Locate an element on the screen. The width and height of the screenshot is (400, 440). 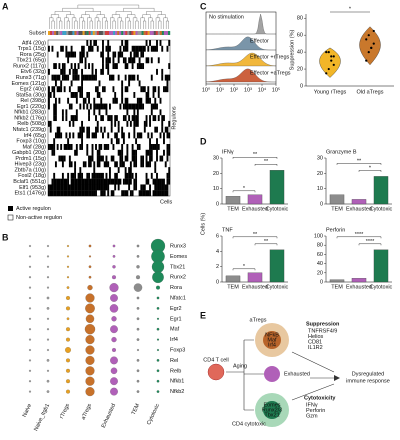
outcome-label: Dysregulated is located at coordinates (368, 374).